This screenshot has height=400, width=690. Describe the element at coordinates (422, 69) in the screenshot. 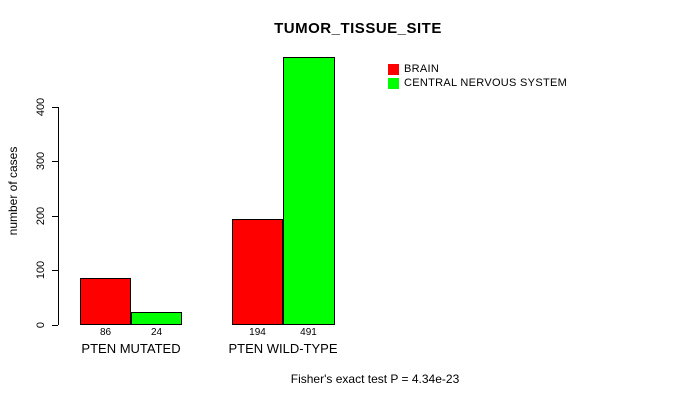

I see `legend-label: BRAIN` at that location.